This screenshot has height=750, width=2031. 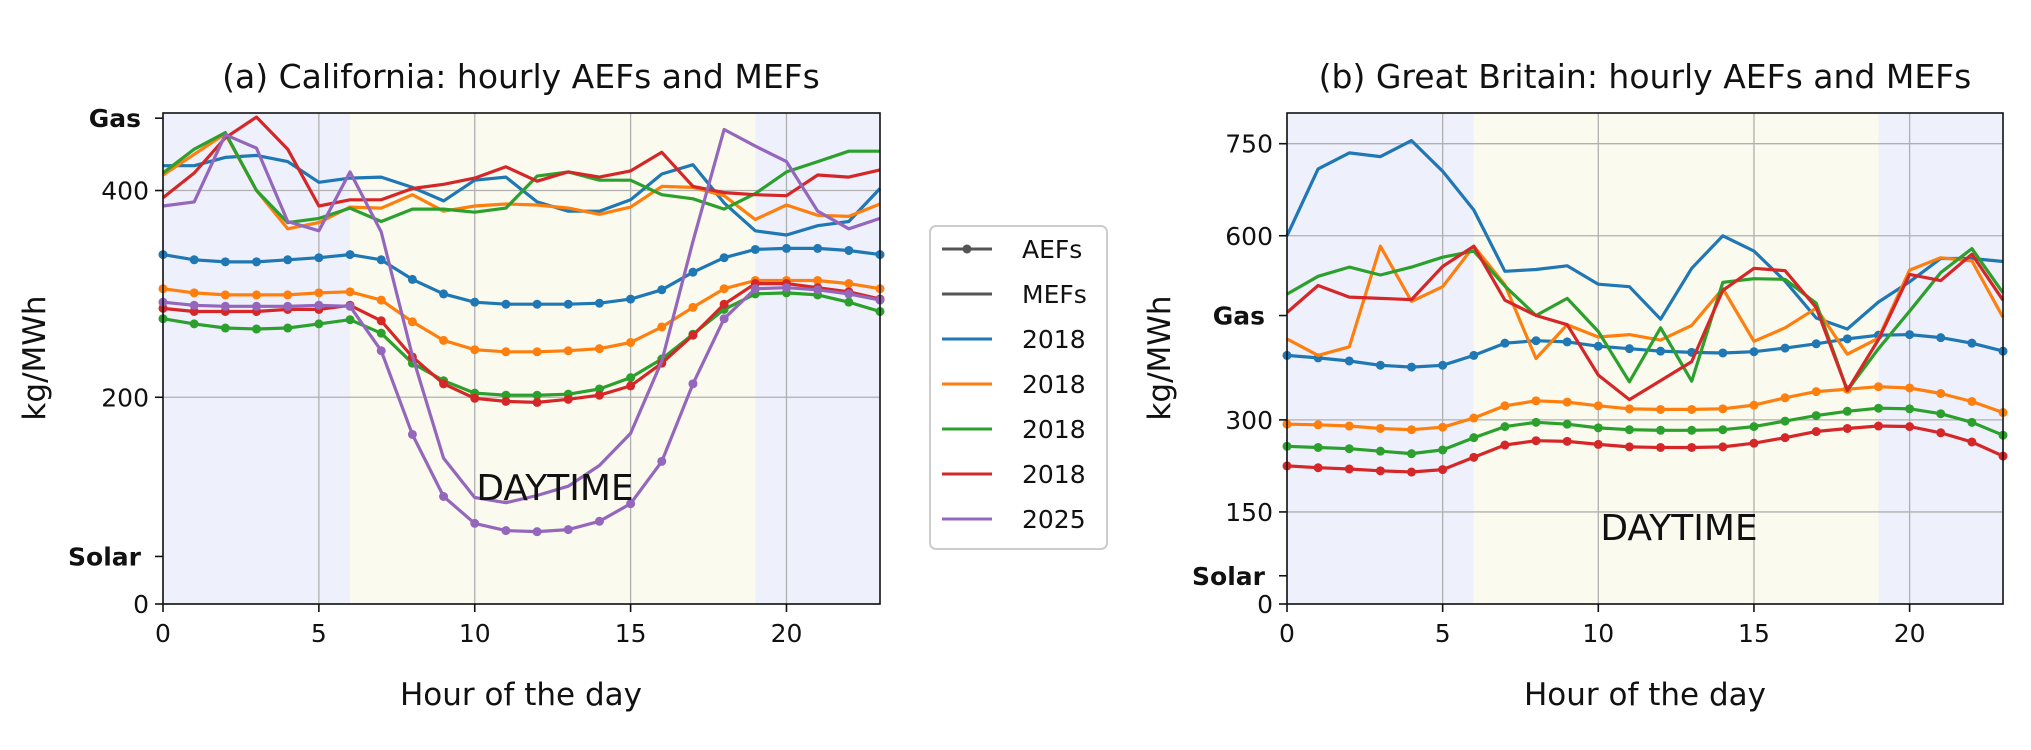 What do you see at coordinates (125, 191) in the screenshot?
I see `y-tick-label: 400` at bounding box center [125, 191].